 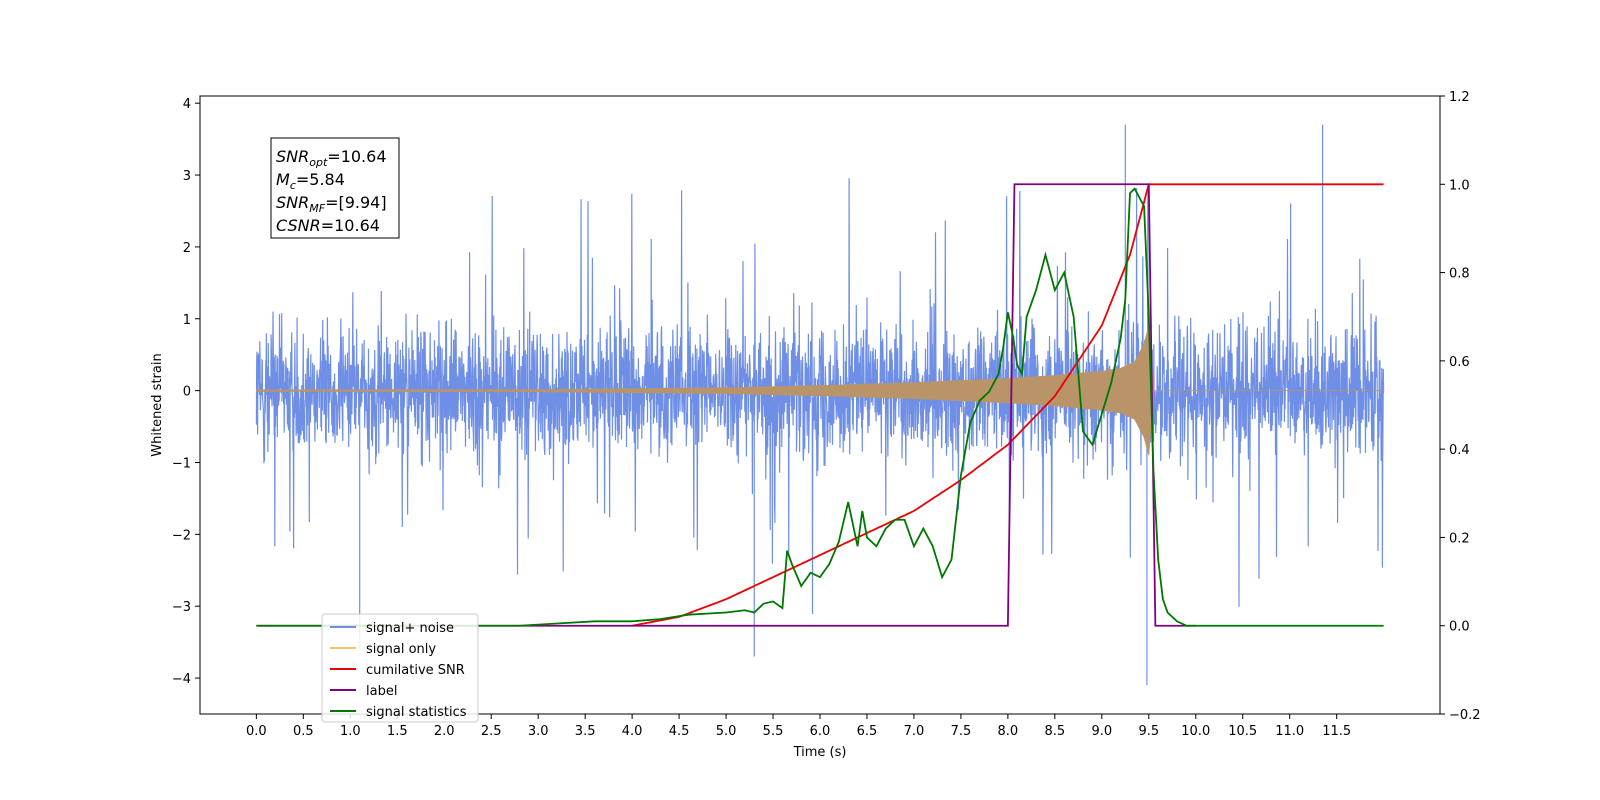 What do you see at coordinates (401, 649) in the screenshot?
I see `legend-label: signal only` at bounding box center [401, 649].